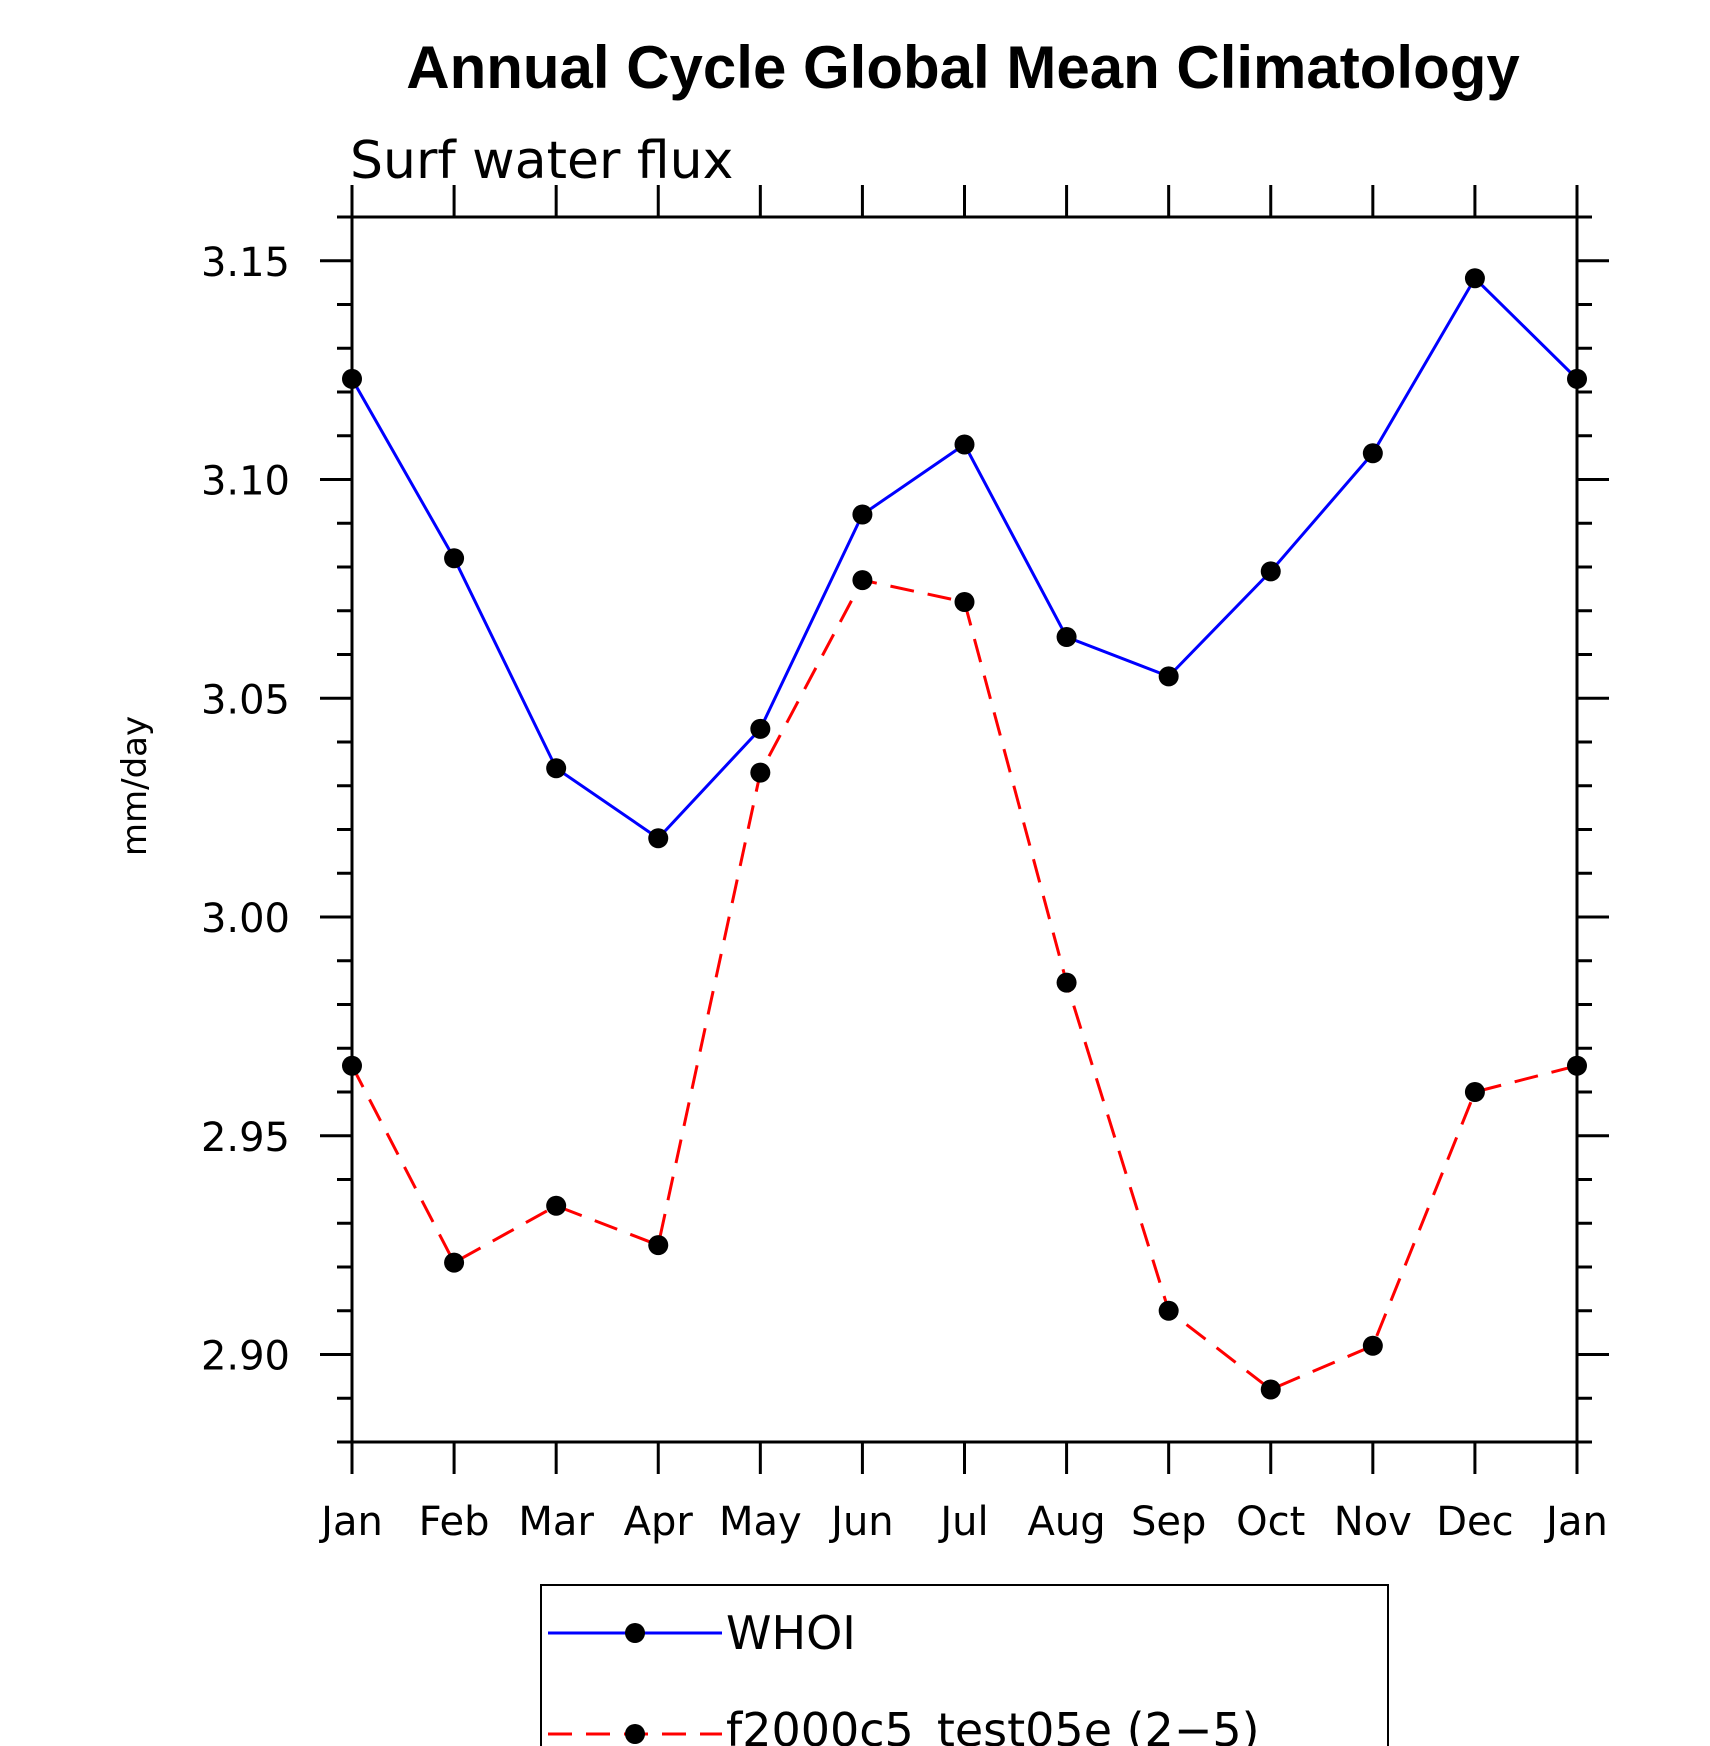 The width and height of the screenshot is (1710, 1746). Describe the element at coordinates (541, 161) in the screenshot. I see `chart-subtitle: Surf water flux` at that location.